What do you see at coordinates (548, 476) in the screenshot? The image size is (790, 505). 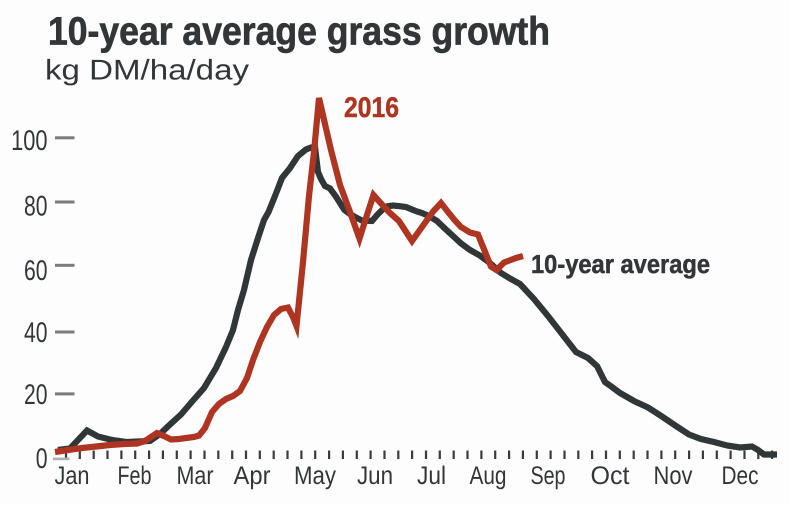 I see `svg-text: Sep` at bounding box center [548, 476].